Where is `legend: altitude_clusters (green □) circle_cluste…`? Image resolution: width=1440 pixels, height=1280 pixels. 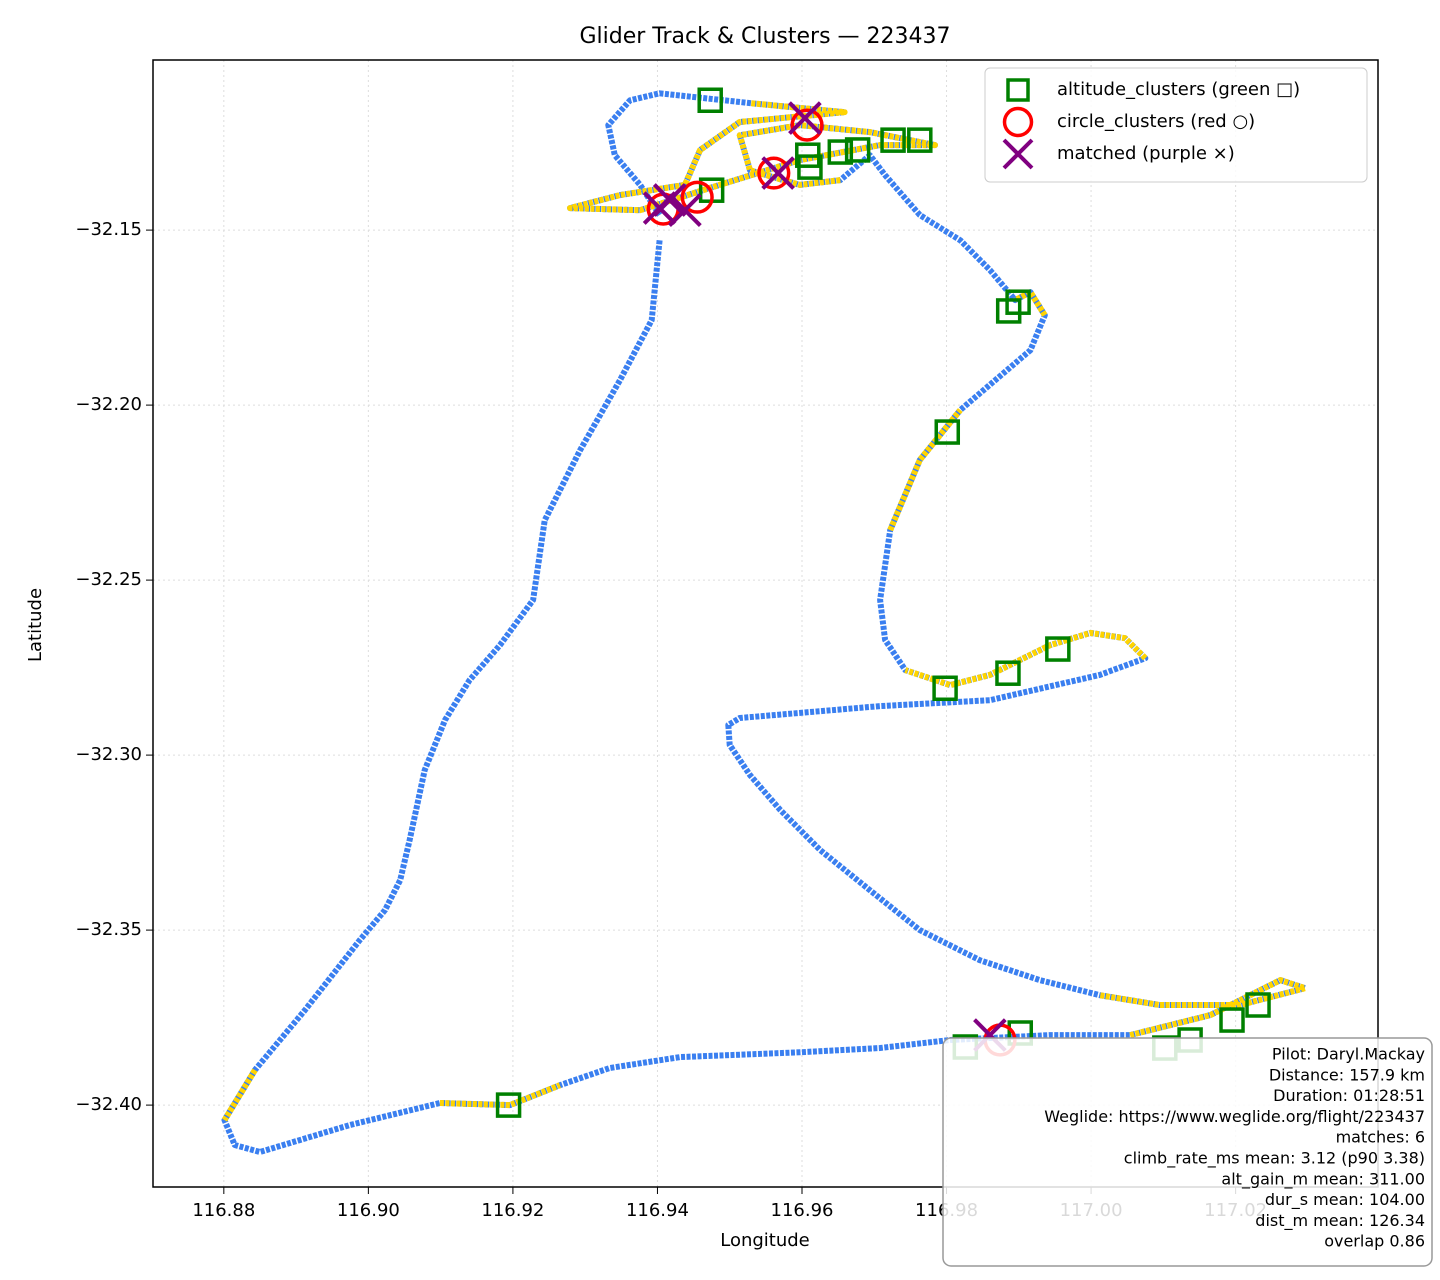
legend: altitude_clusters (green □) circle_cluste… is located at coordinates (1176, 125).